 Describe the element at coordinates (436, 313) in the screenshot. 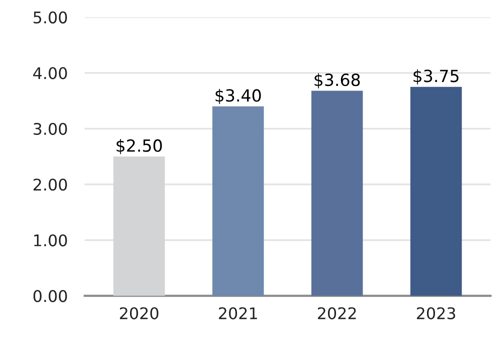

I see `x-tick-label: 2023` at that location.